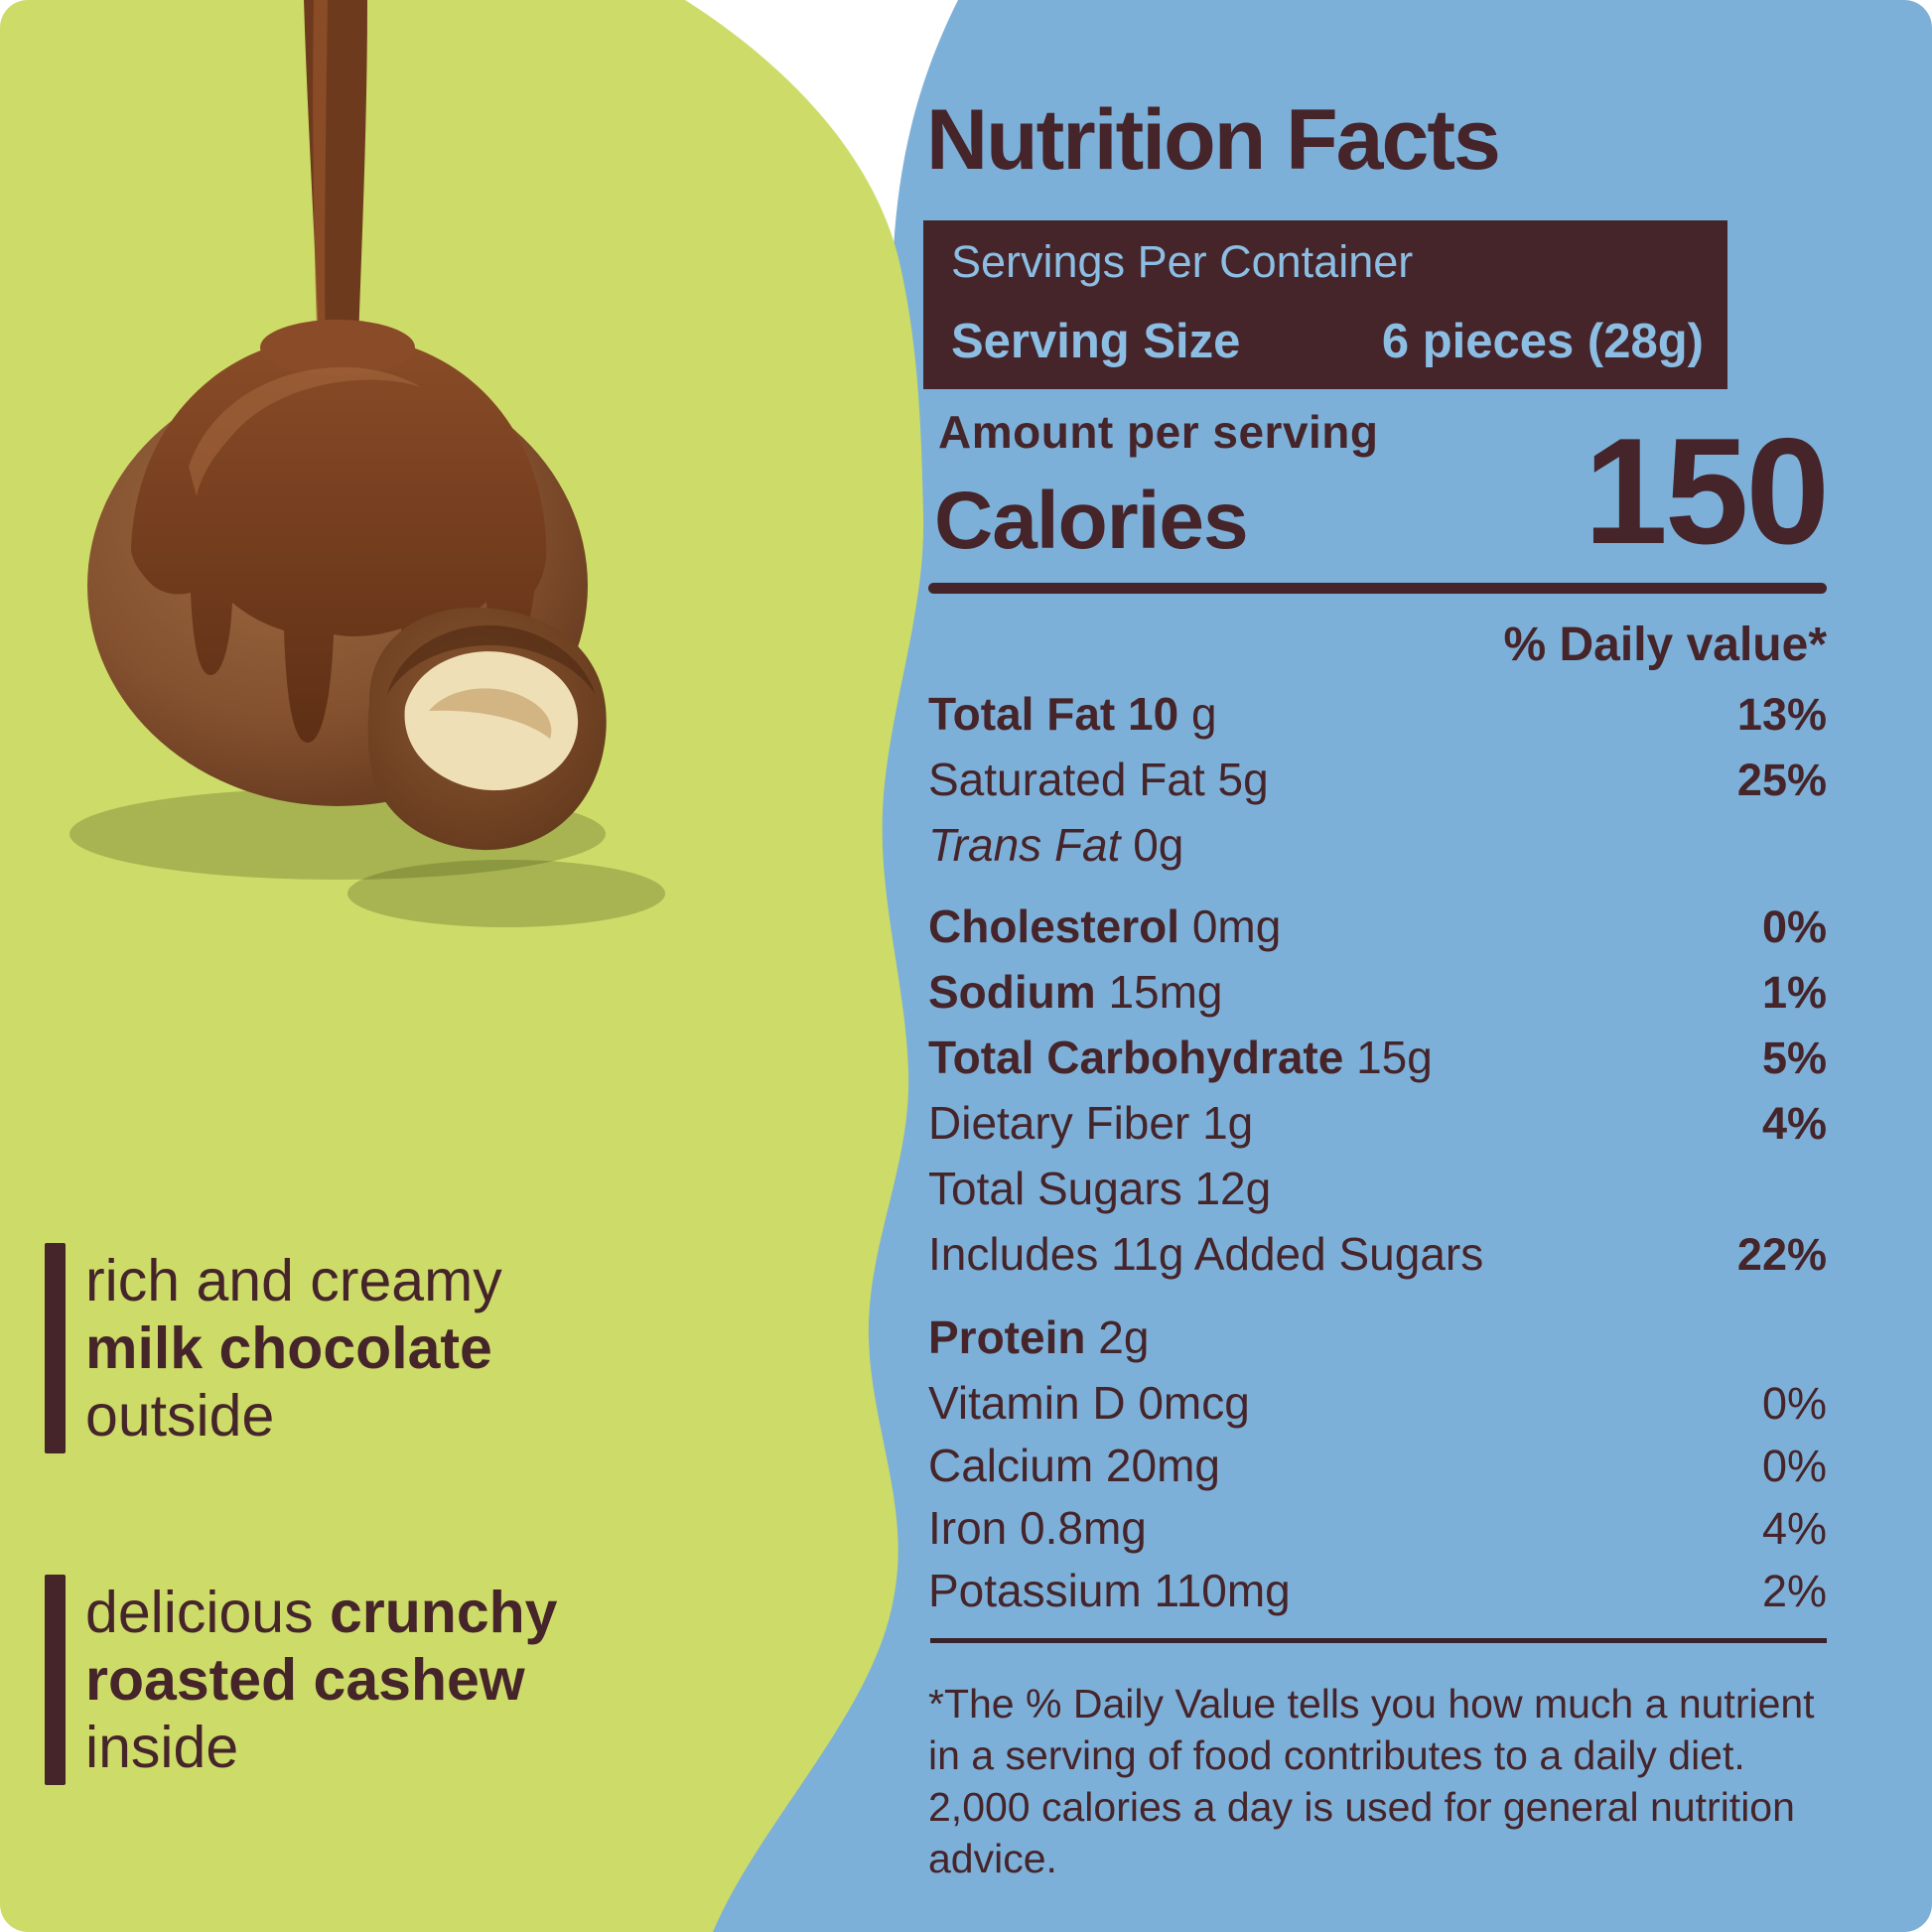 Image resolution: width=1932 pixels, height=1932 pixels. I want to click on daily-value-percent: 13%, so click(1782, 715).